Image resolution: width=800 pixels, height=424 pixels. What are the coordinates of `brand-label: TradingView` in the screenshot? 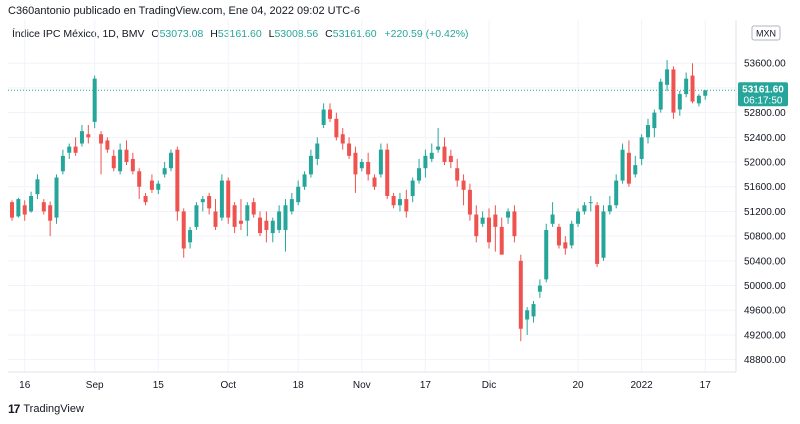 It's located at (53, 409).